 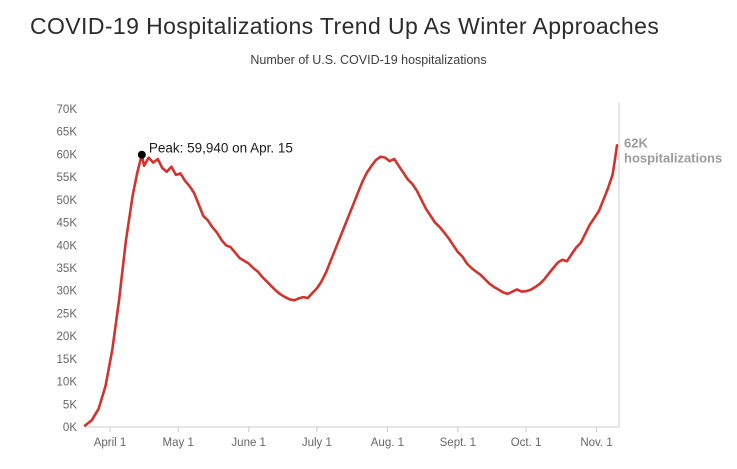 I want to click on y-axis-tick-label: 45K, so click(x=67, y=224).